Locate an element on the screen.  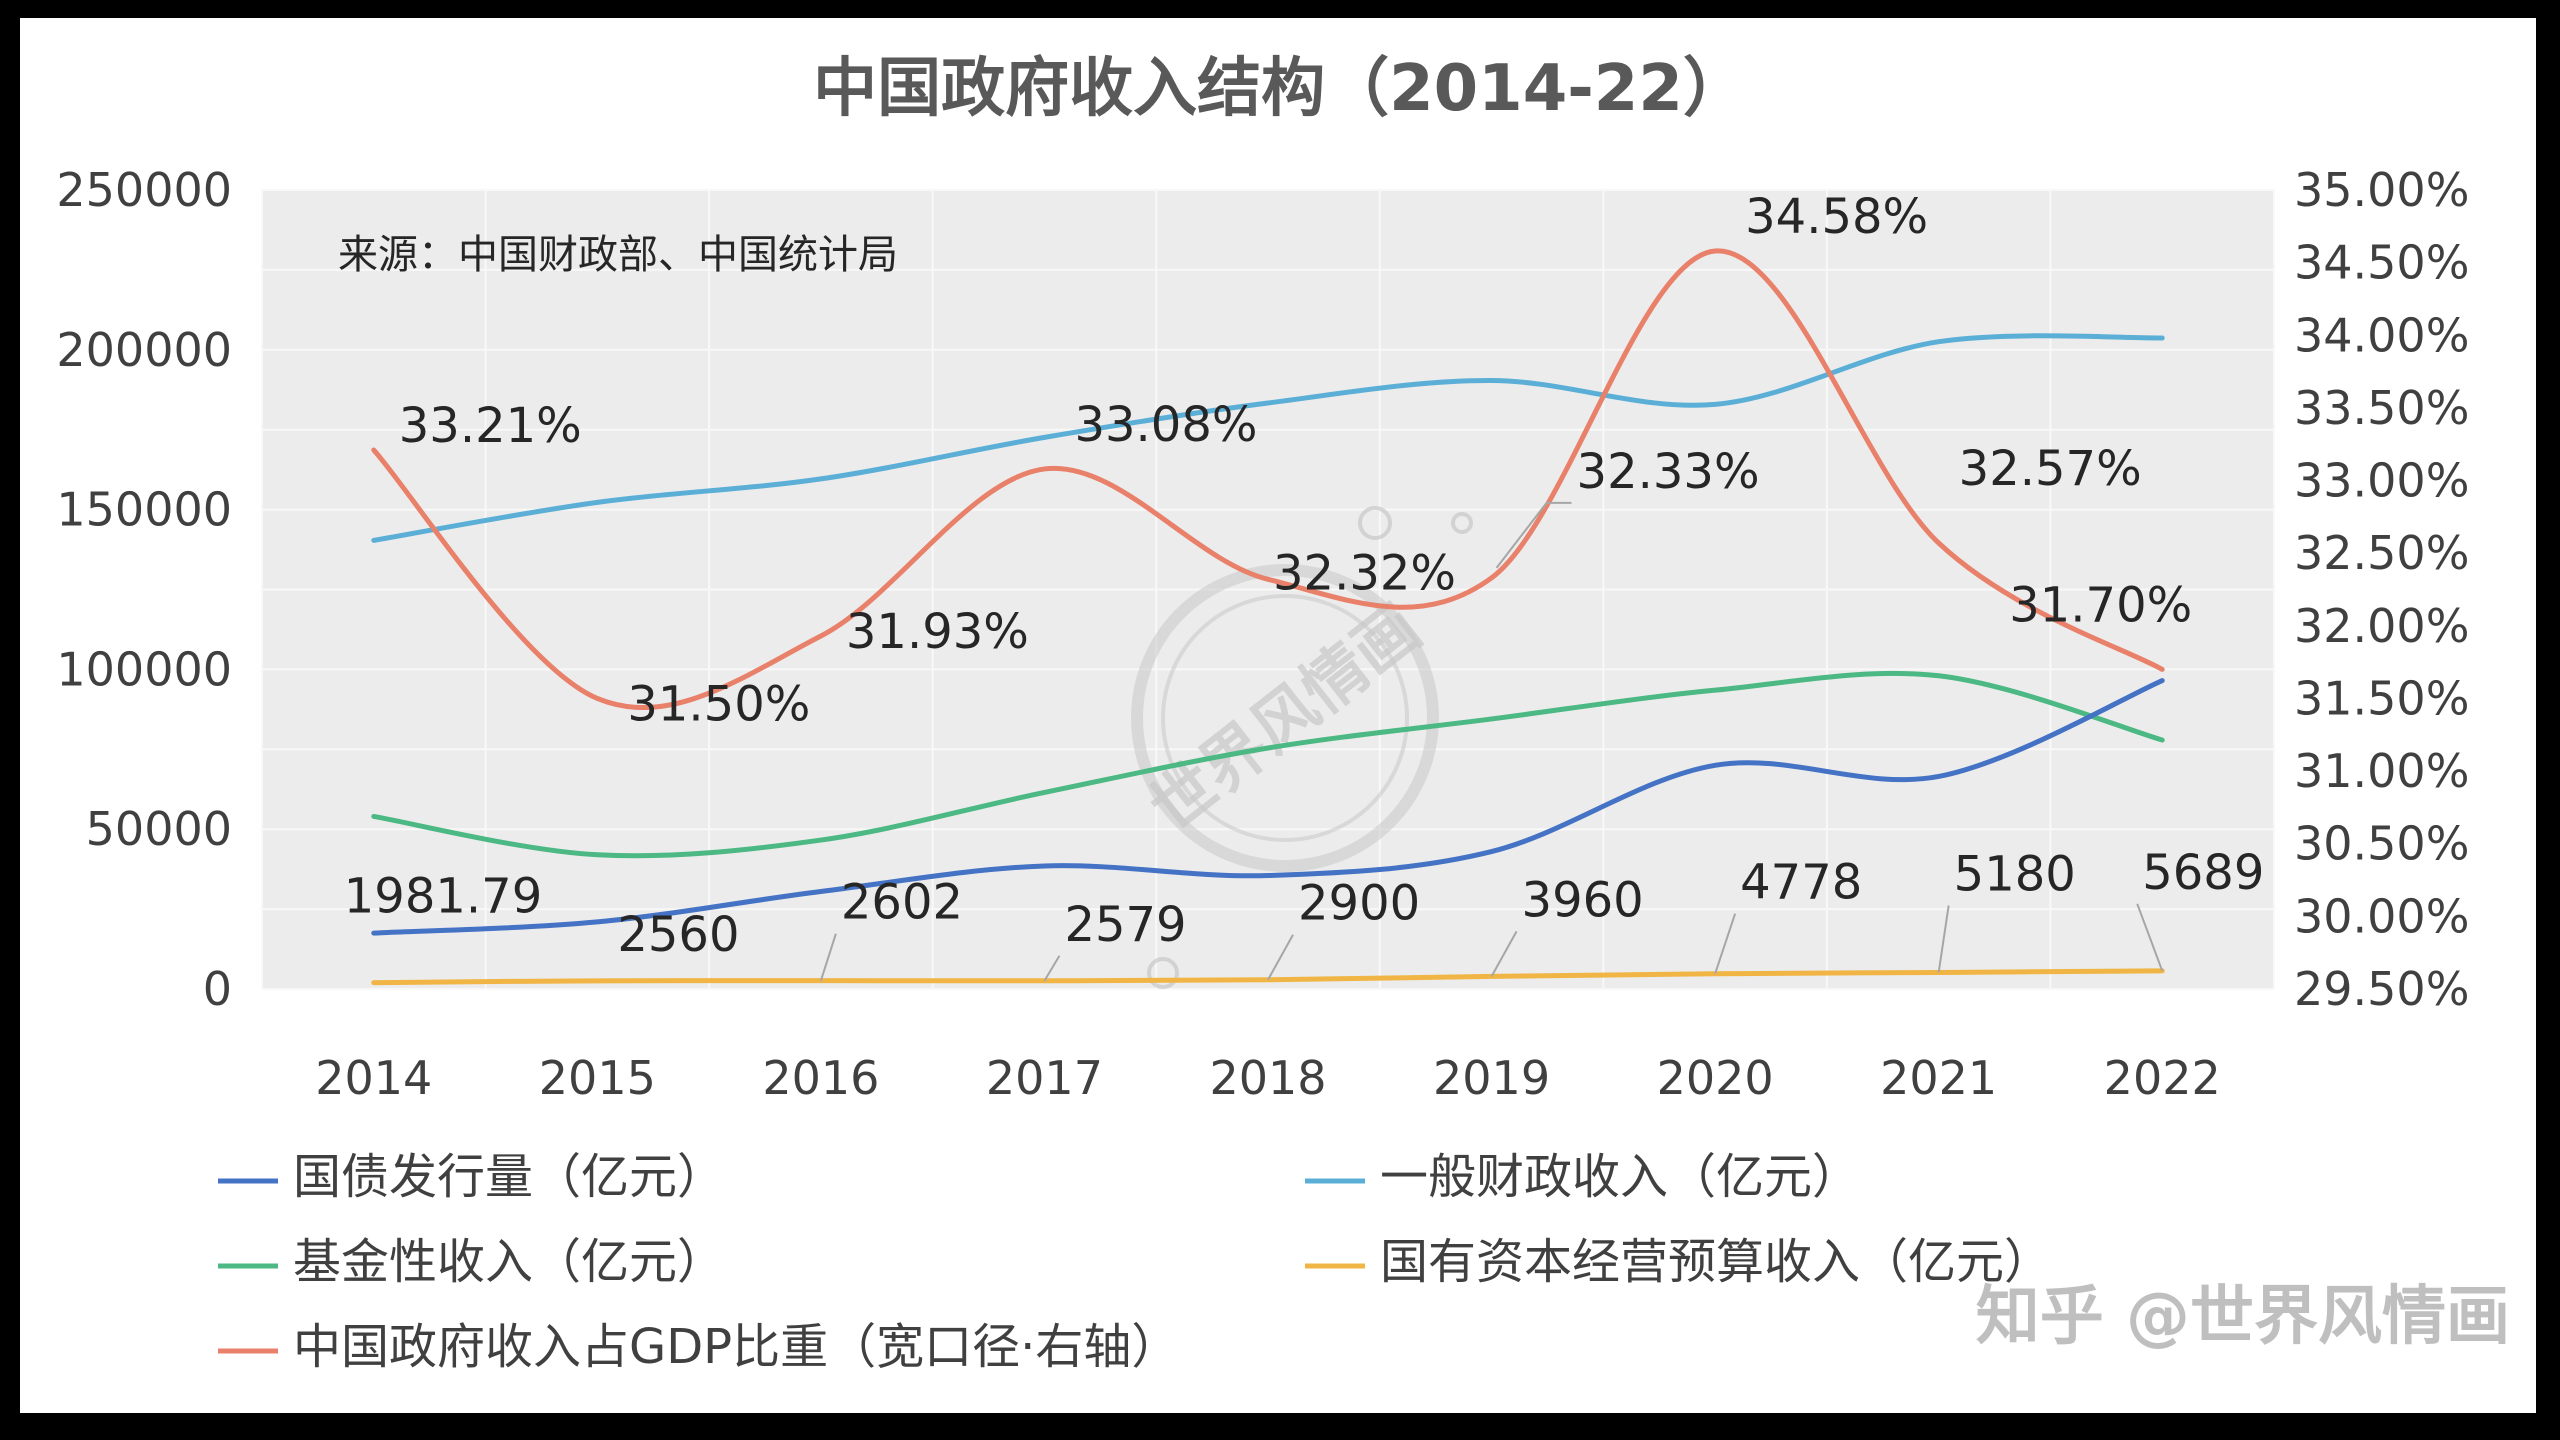
y-right-tick-label: 35.00% is located at coordinates (2381, 190).